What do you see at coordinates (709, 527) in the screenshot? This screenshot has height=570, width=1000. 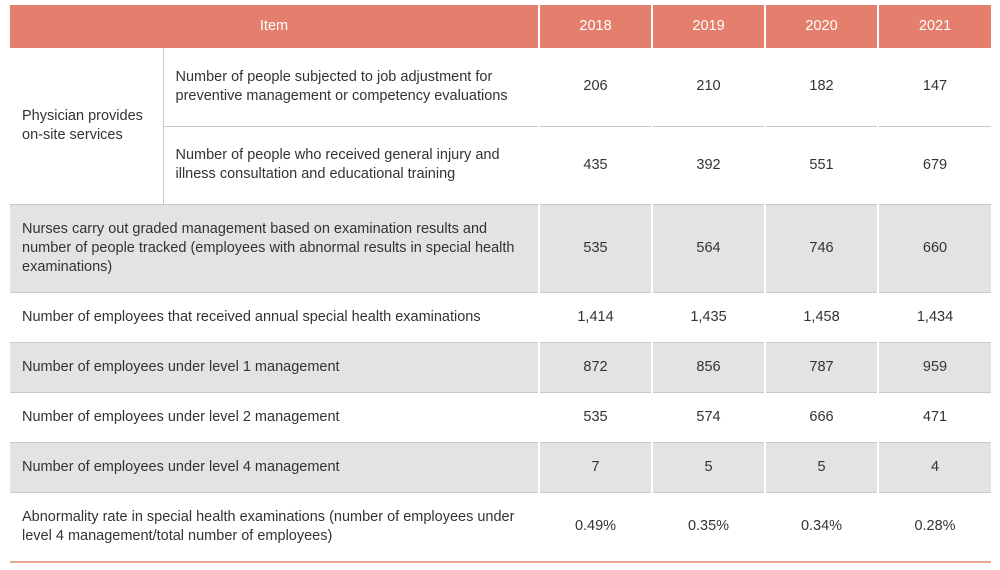 I see `cell-value: 0.35%` at bounding box center [709, 527].